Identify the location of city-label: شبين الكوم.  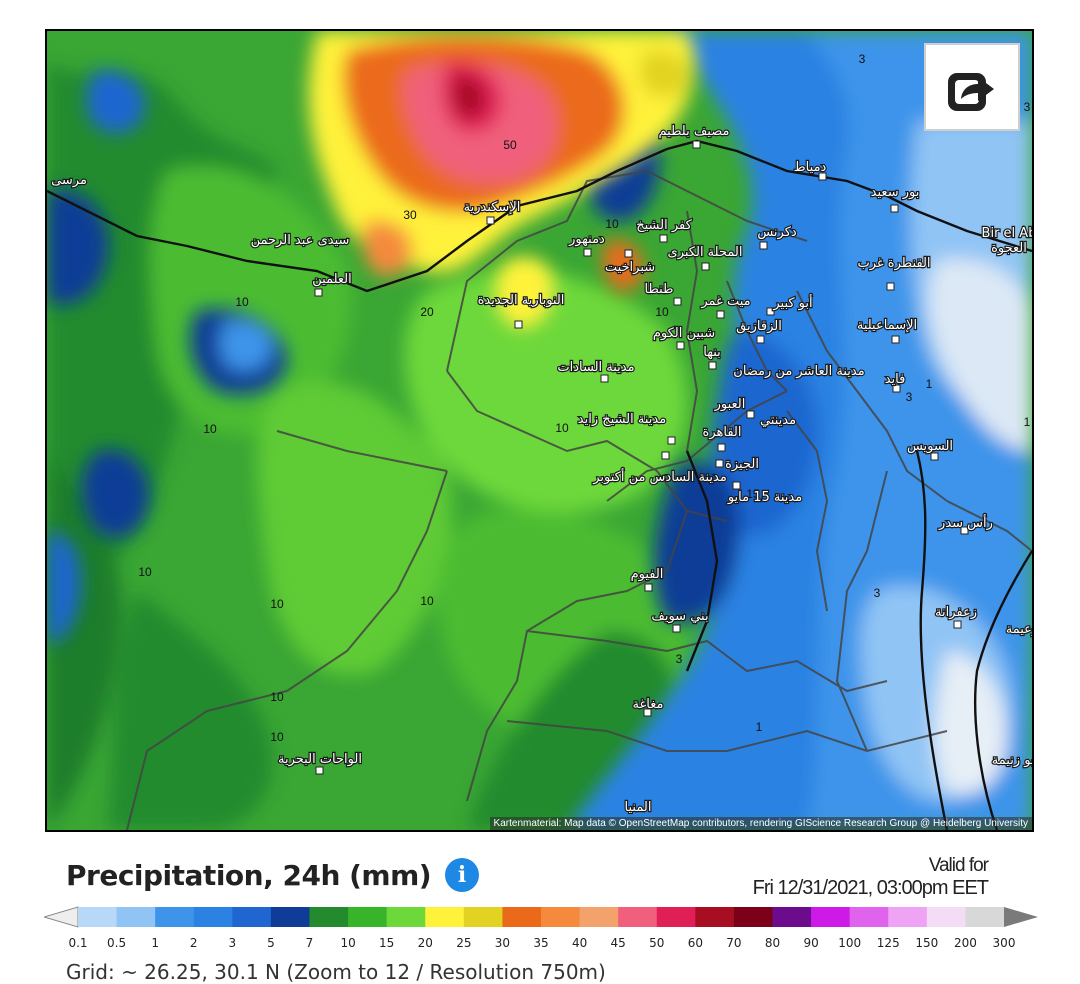
(684, 333).